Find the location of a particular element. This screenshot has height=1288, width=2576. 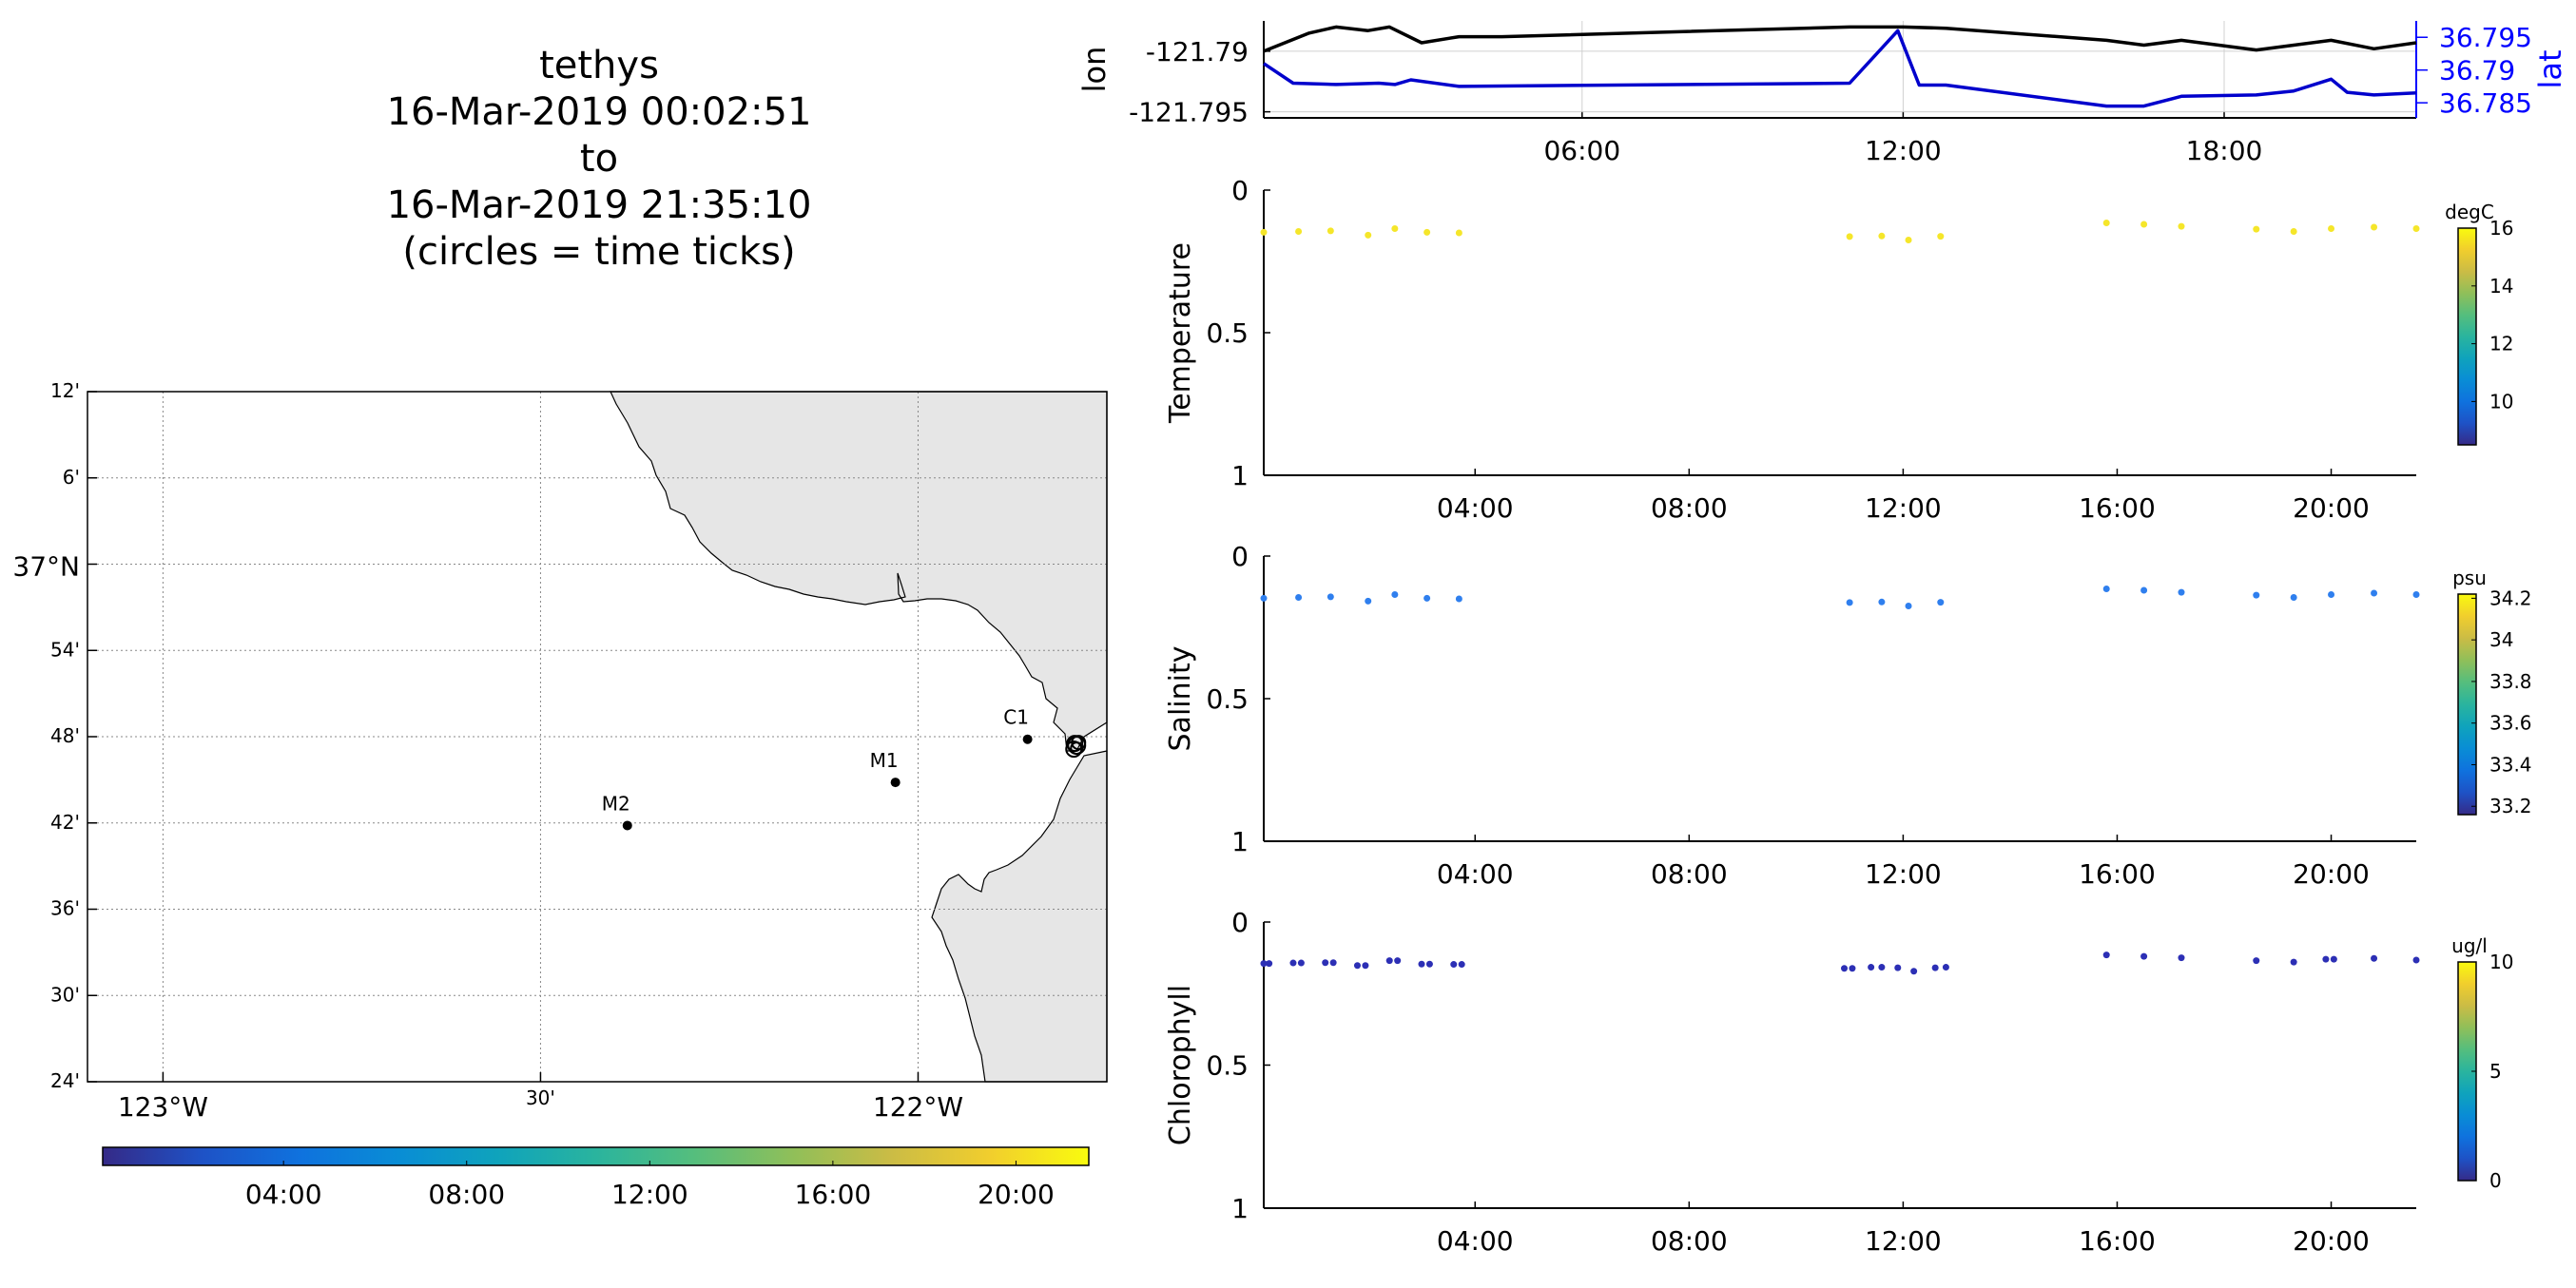

track-series-lon is located at coordinates (1840, 39).